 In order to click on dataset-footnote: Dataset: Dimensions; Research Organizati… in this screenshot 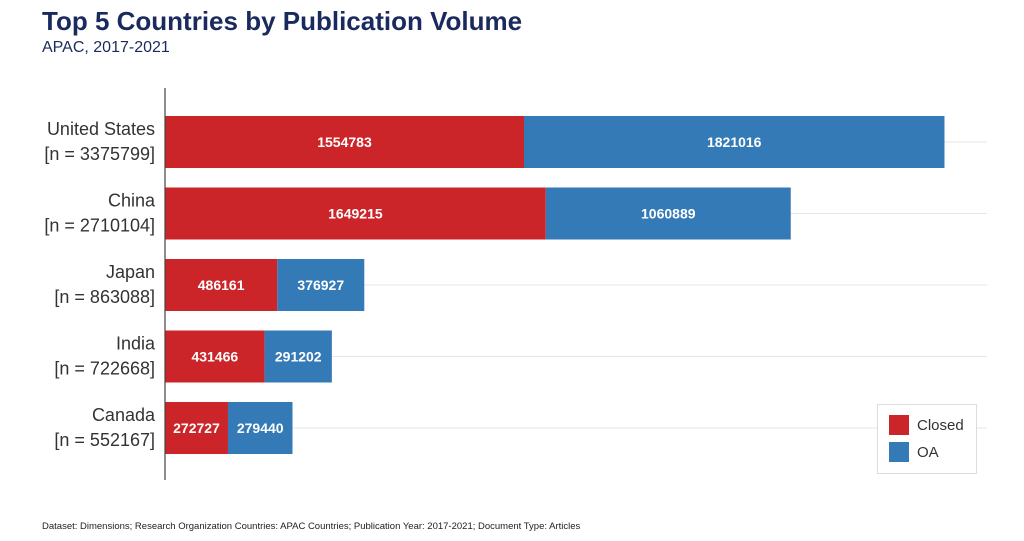, I will do `click(311, 526)`.